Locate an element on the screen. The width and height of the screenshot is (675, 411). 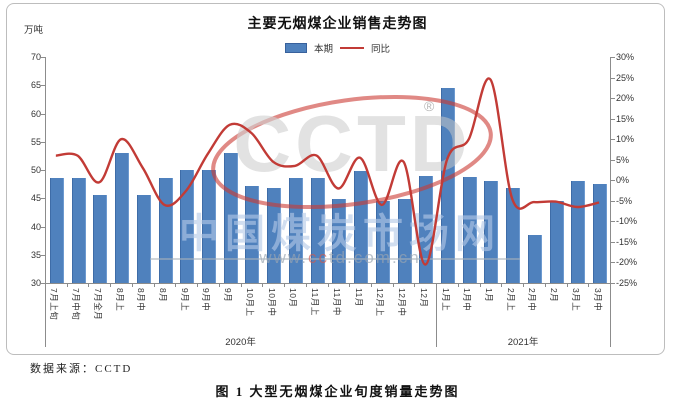
figure-caption: 图 1 大型无烟煤企业旬度销量走势图 is located at coordinates (337, 391).